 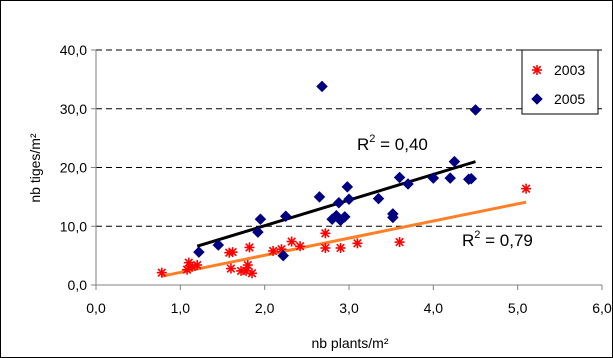 I want to click on r2-value: = 0,79, so click(x=506, y=240).